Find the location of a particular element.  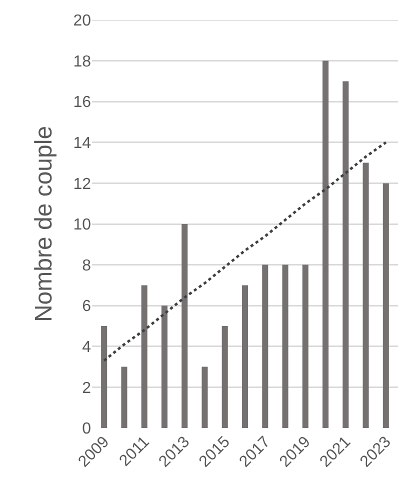

y-tick-label: 20 is located at coordinates (82, 21).